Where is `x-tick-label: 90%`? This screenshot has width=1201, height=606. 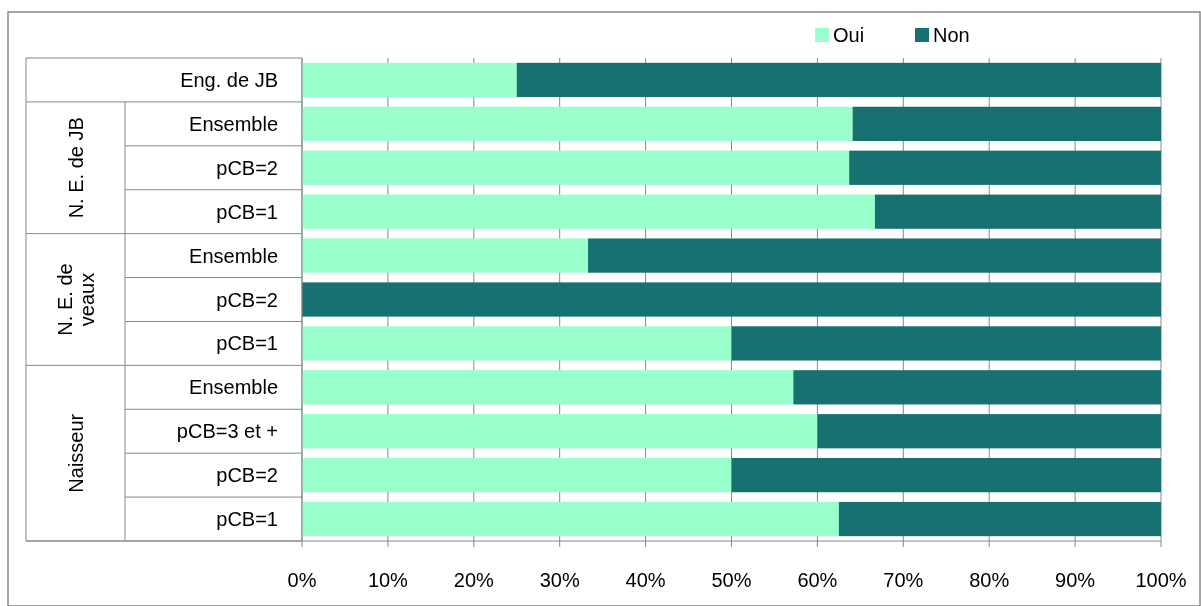 x-tick-label: 90% is located at coordinates (1075, 580).